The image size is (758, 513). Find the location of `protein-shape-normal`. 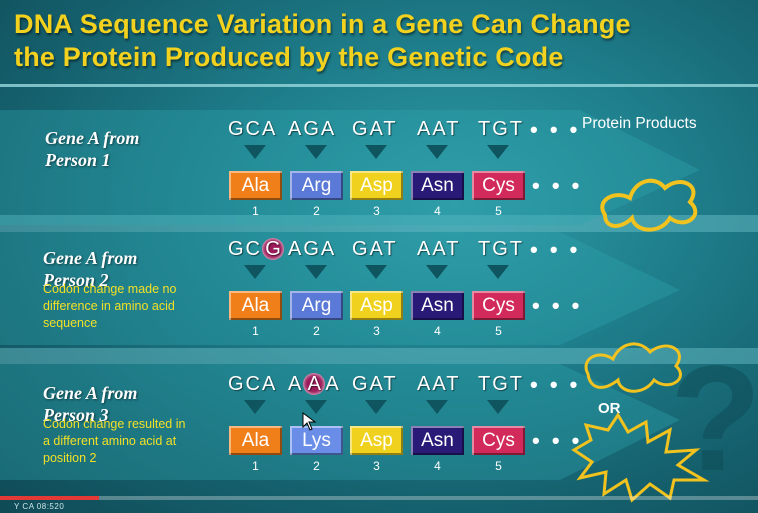

protein-shape-normal is located at coordinates (650, 200).